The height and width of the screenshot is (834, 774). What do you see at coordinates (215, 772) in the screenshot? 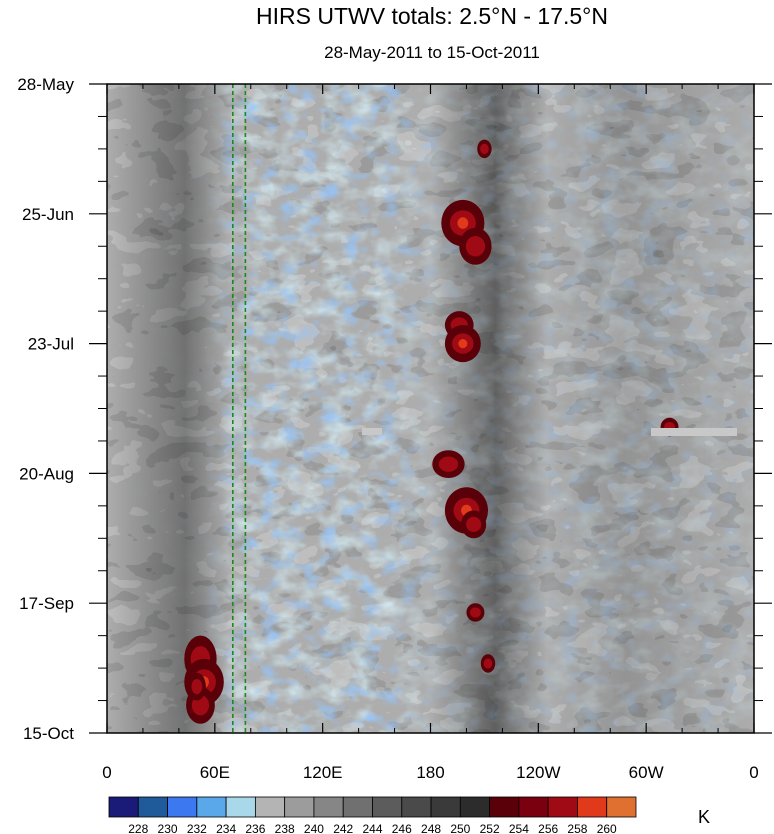
I see `x-tick-label: 60E` at bounding box center [215, 772].